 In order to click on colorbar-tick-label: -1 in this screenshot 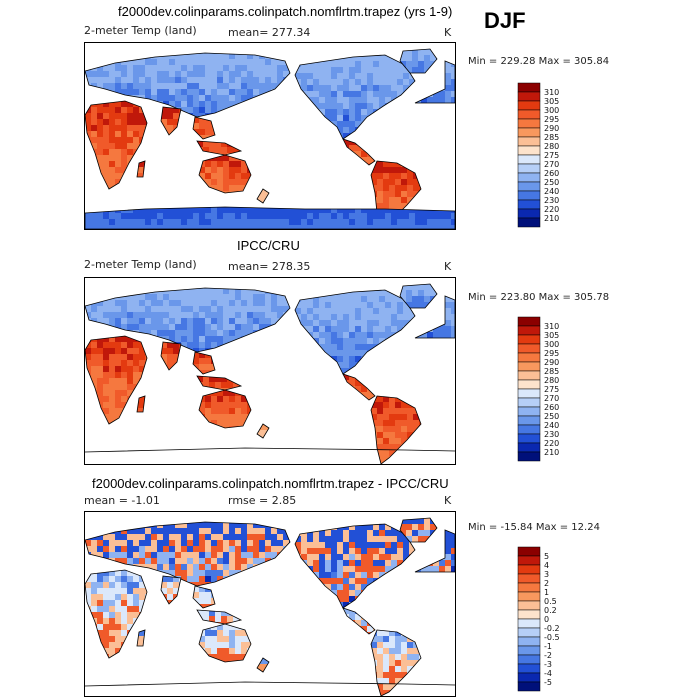, I will do `click(548, 646)`.